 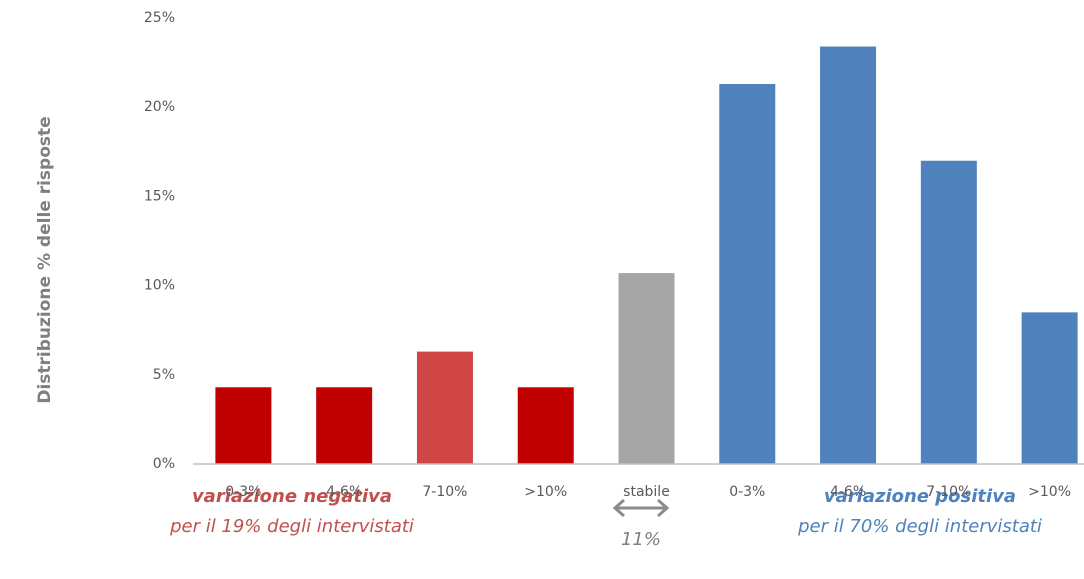 What do you see at coordinates (920, 496) in the screenshot?
I see `annotation: variazione positiva` at bounding box center [920, 496].